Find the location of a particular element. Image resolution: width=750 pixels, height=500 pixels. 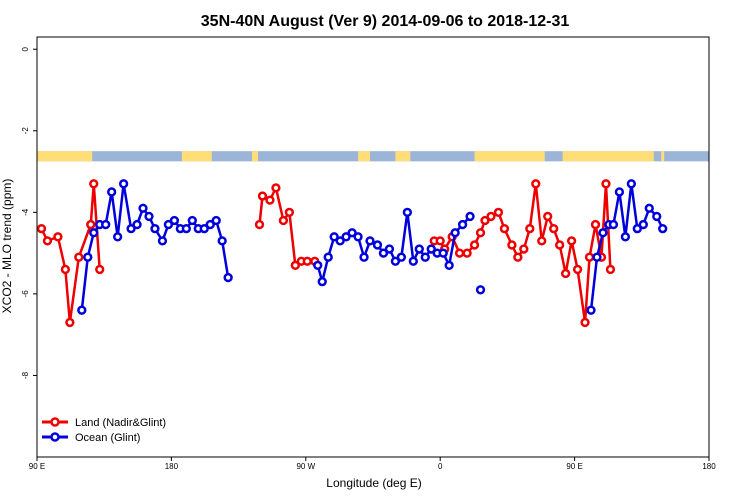

ocean-series-line is located at coordinates (155, 246).